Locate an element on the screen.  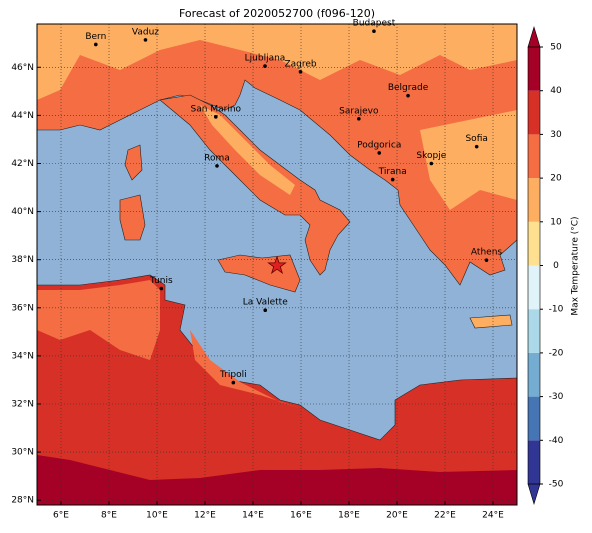
colorbar-tick-label: 0 is located at coordinates (556, 266).